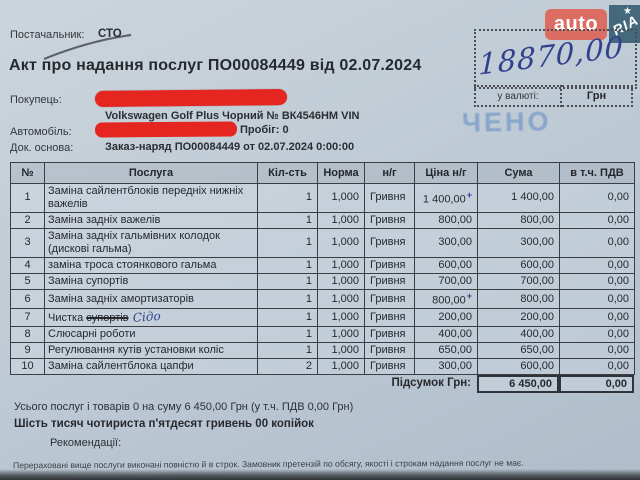  I want to click on c-num: 7, so click(27, 318).